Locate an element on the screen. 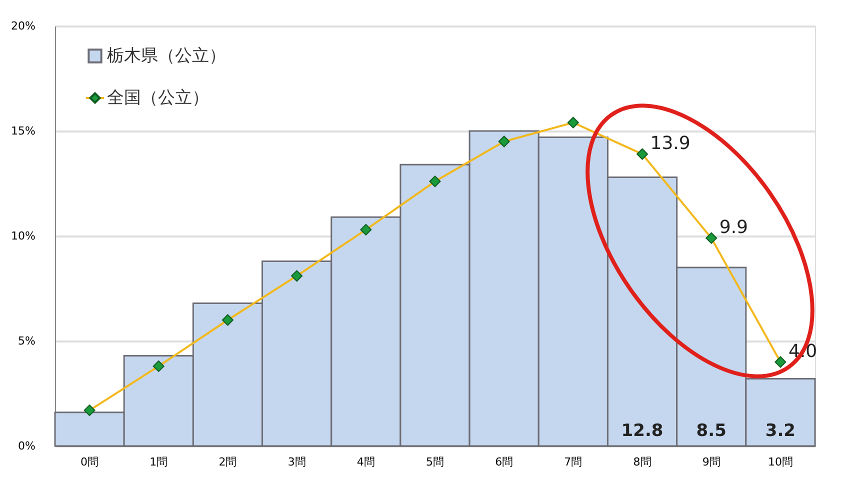 The image size is (846, 502). data-label: 3.2 is located at coordinates (780, 431).